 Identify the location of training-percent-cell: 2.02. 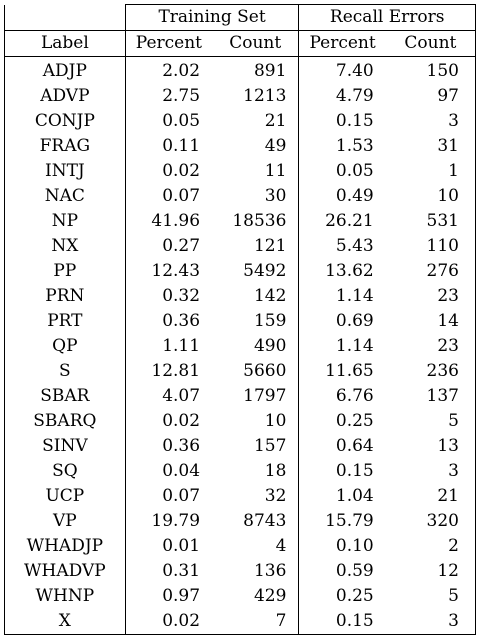
(168, 70).